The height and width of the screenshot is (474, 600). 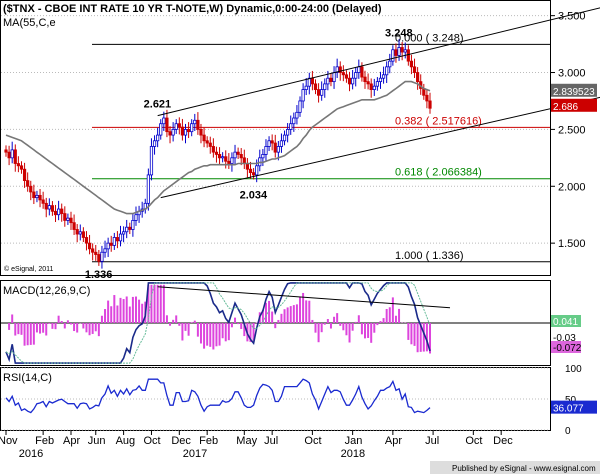 I want to click on x-month-label: Jan, so click(x=354, y=441).